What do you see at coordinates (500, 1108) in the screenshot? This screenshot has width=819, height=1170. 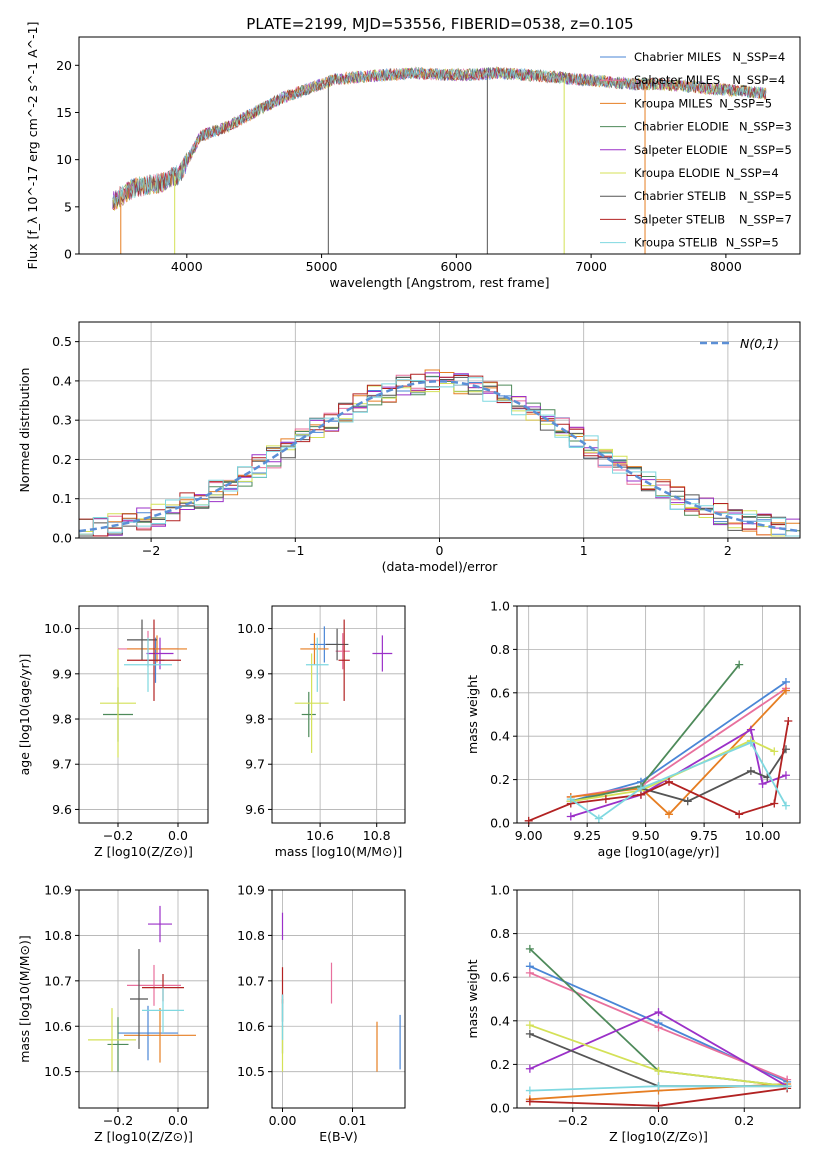 I see `y-tick-label: 0.0` at bounding box center [500, 1108].